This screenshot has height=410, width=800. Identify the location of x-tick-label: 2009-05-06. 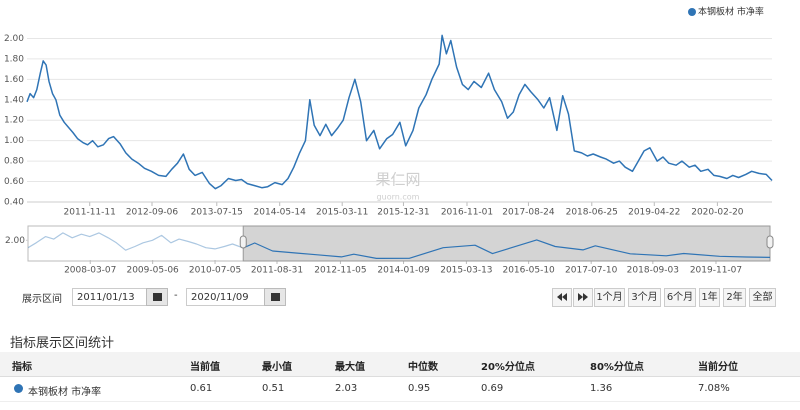
(152, 271).